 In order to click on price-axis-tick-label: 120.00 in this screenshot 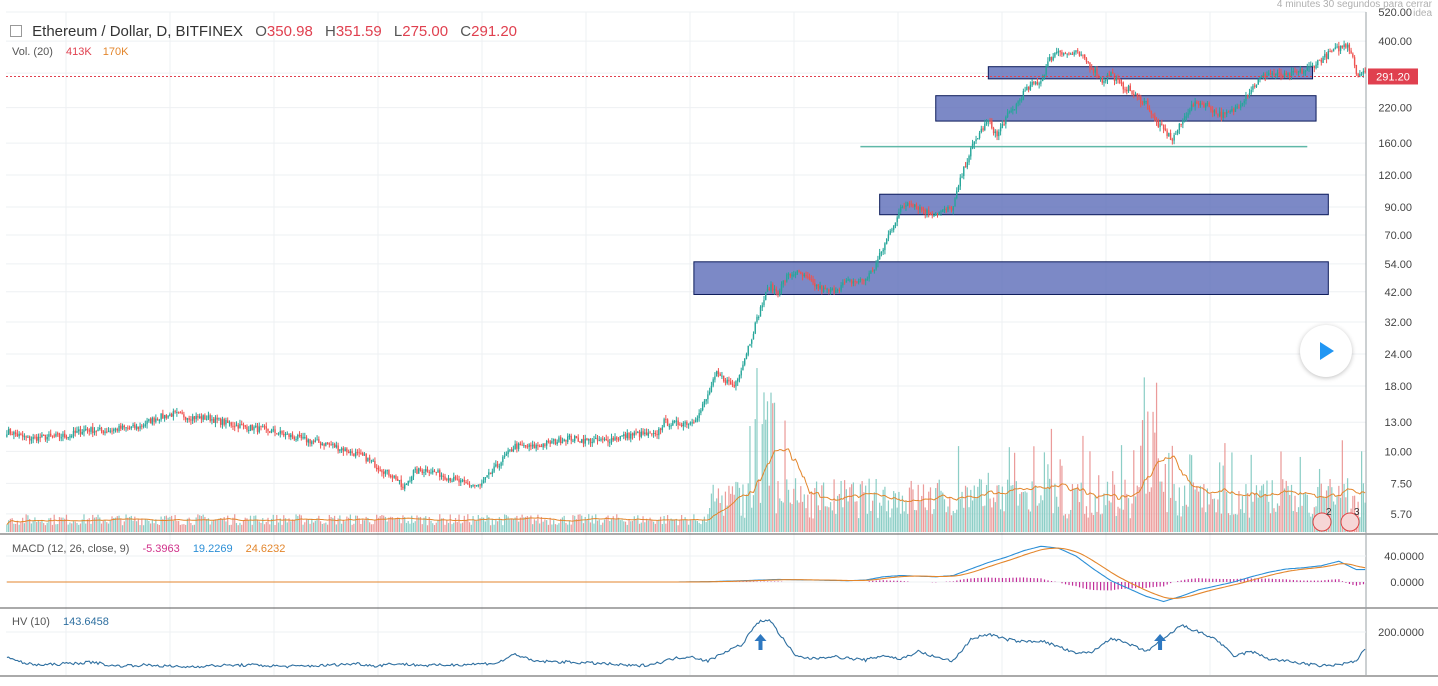, I will do `click(1395, 176)`.